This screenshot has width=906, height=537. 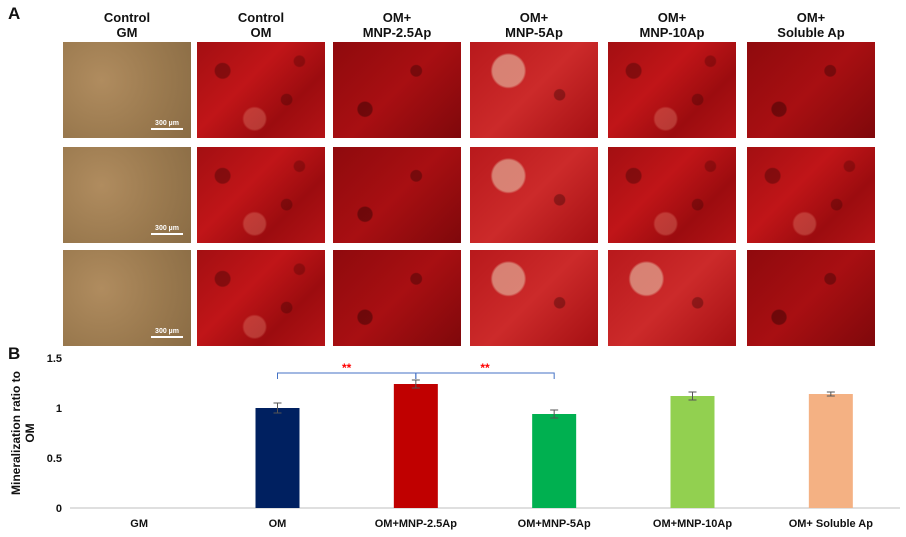 I want to click on column-header-line2: MNP-5Ap, so click(x=534, y=32).